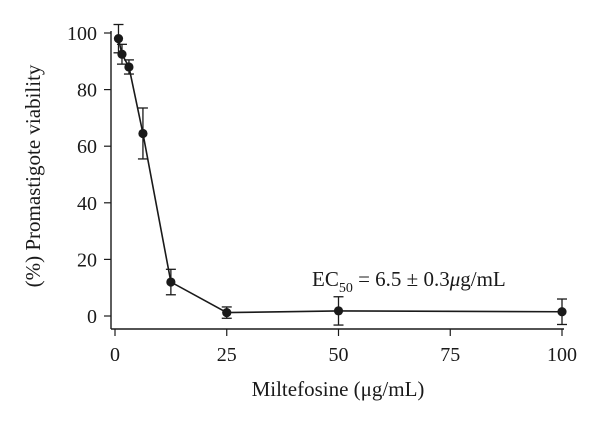 Image resolution: width=600 pixels, height=429 pixels. What do you see at coordinates (562, 355) in the screenshot?
I see `x-tick-label: 100` at bounding box center [562, 355].